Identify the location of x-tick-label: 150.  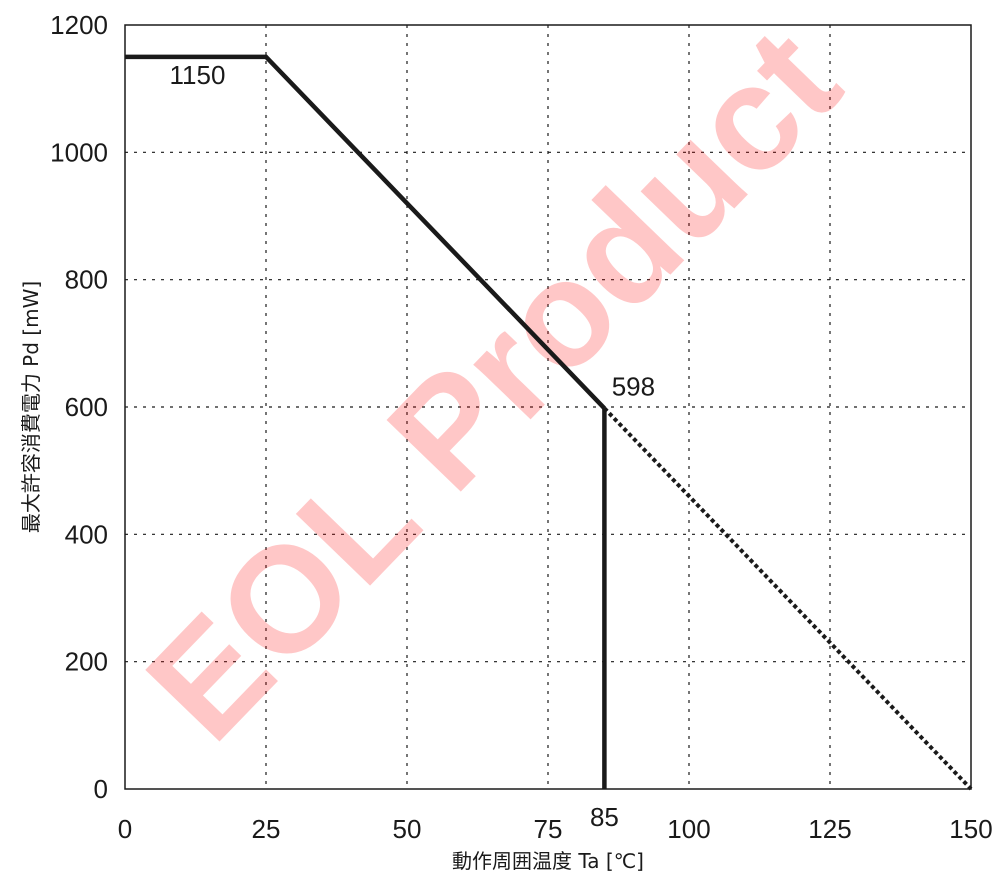
(970, 829).